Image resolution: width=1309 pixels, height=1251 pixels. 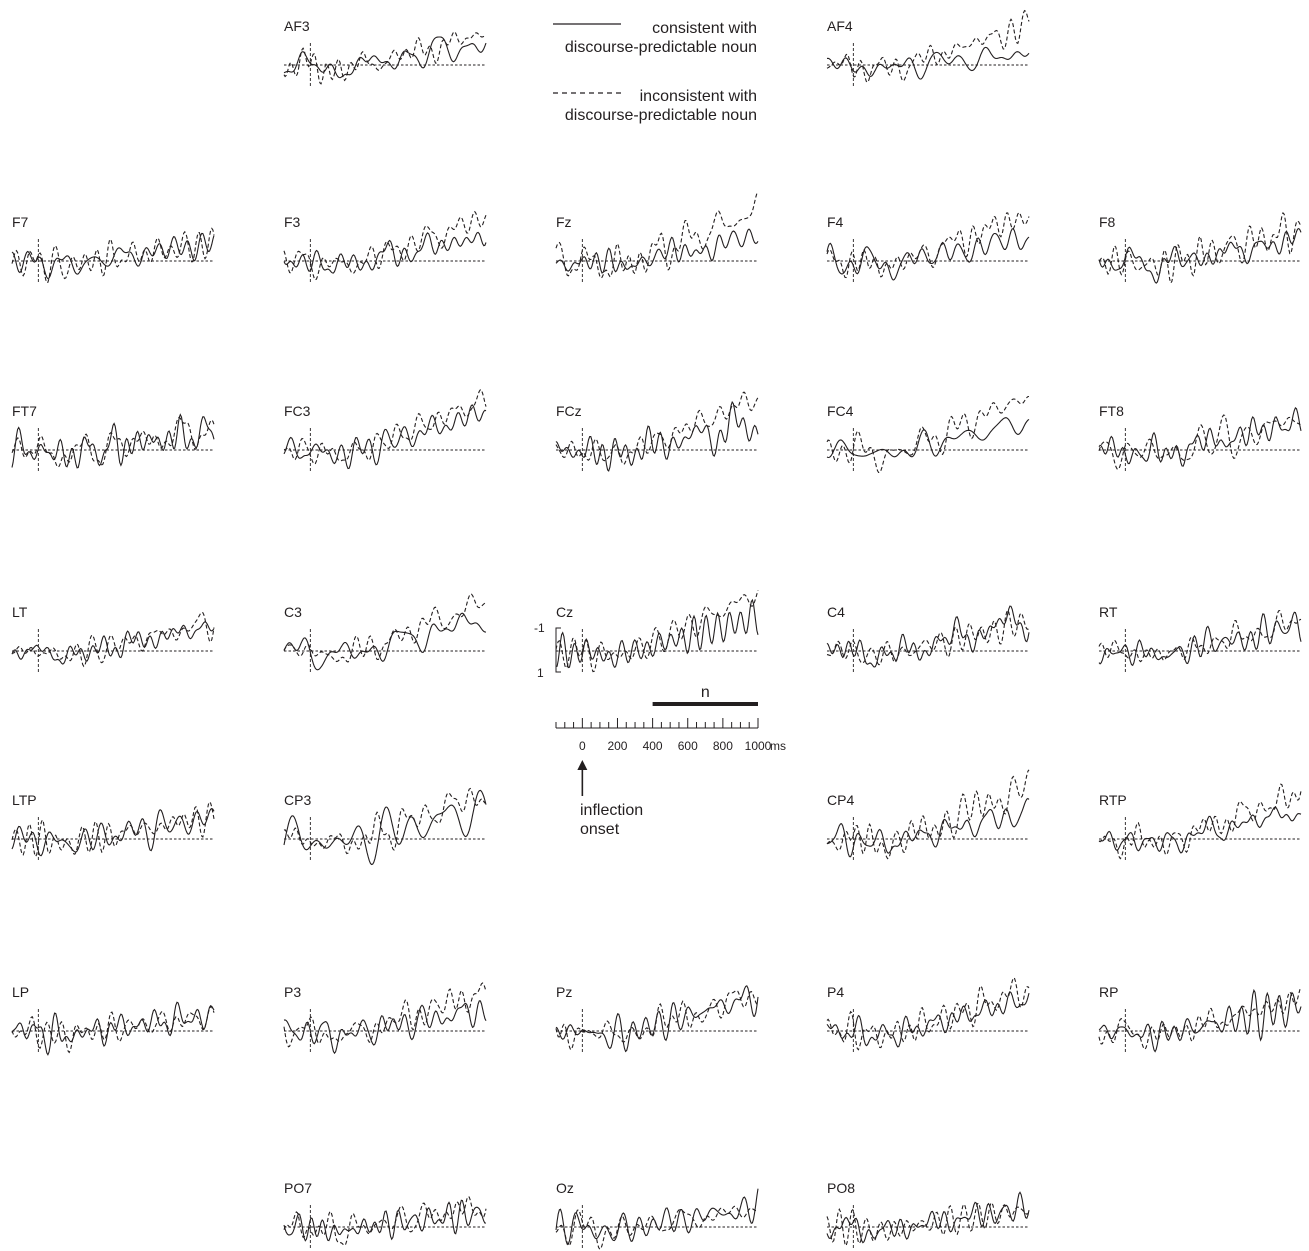 I want to click on electrode-panel-c4: C4, so click(x=928, y=638).